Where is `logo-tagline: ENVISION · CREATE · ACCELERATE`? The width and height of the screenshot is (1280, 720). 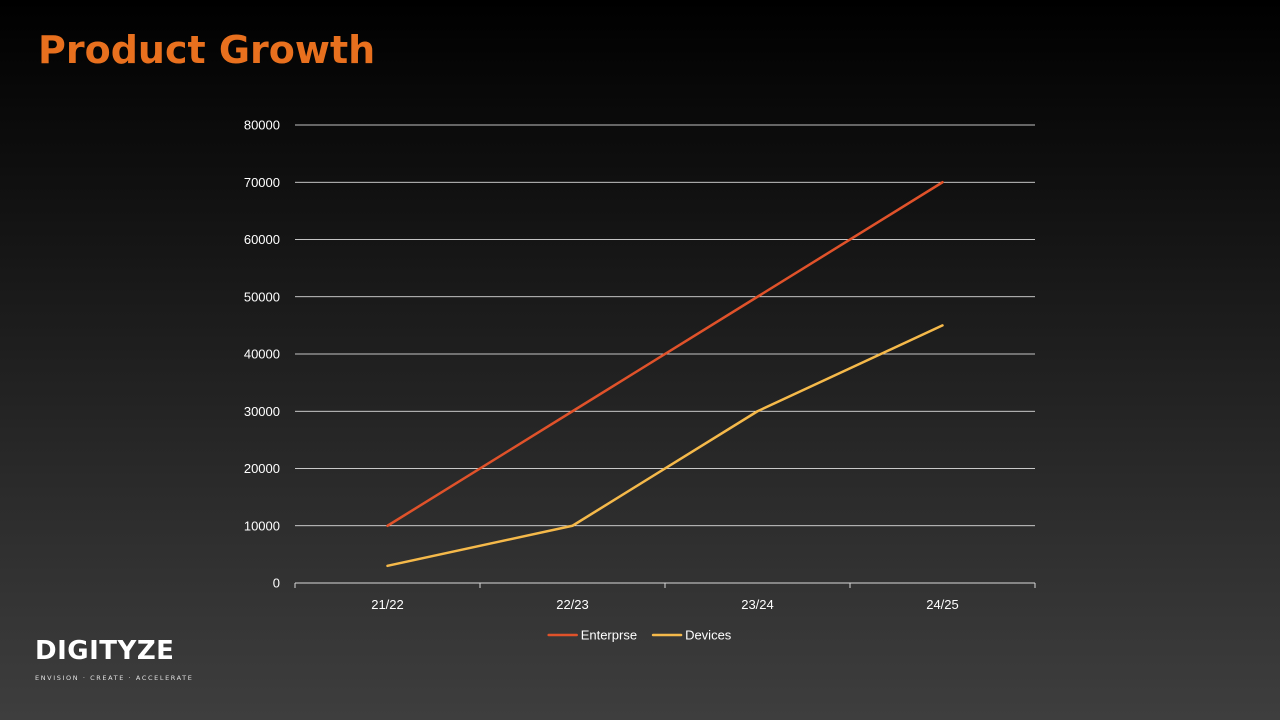
logo-tagline: ENVISION · CREATE · ACCELERATE is located at coordinates (114, 678).